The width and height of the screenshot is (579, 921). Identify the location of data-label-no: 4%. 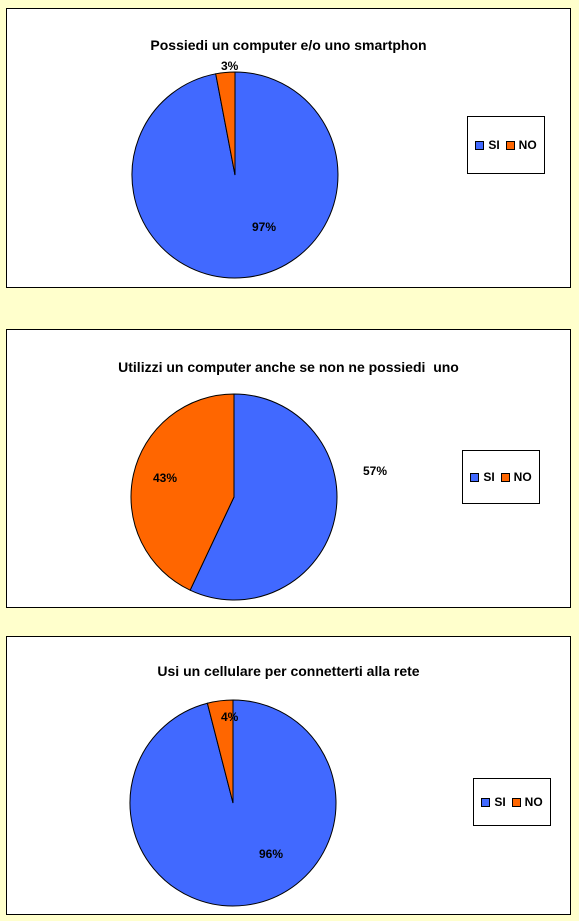
(230, 717).